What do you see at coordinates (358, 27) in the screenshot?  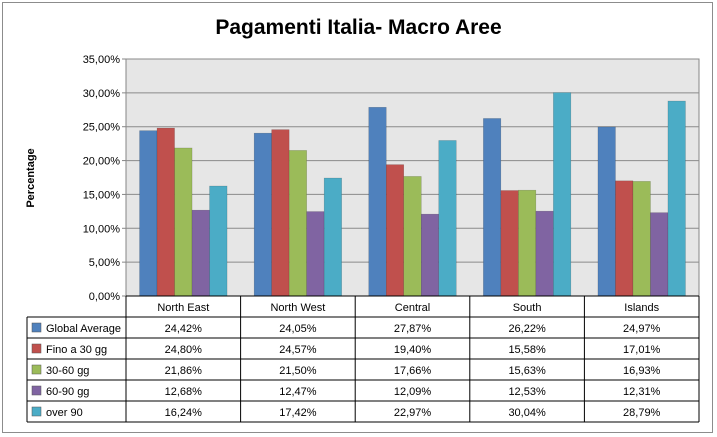 I see `chart-title: Pagamenti Italia- Macro Aree` at bounding box center [358, 27].